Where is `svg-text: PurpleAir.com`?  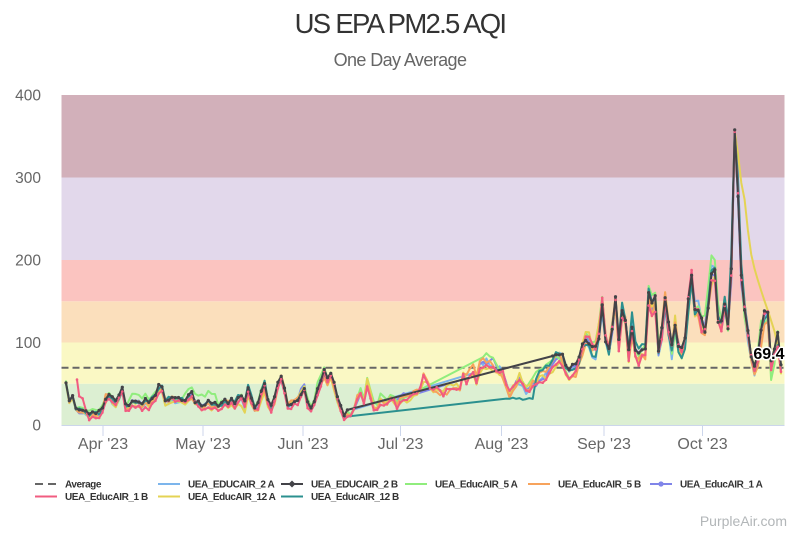 svg-text: PurpleAir.com is located at coordinates (743, 521).